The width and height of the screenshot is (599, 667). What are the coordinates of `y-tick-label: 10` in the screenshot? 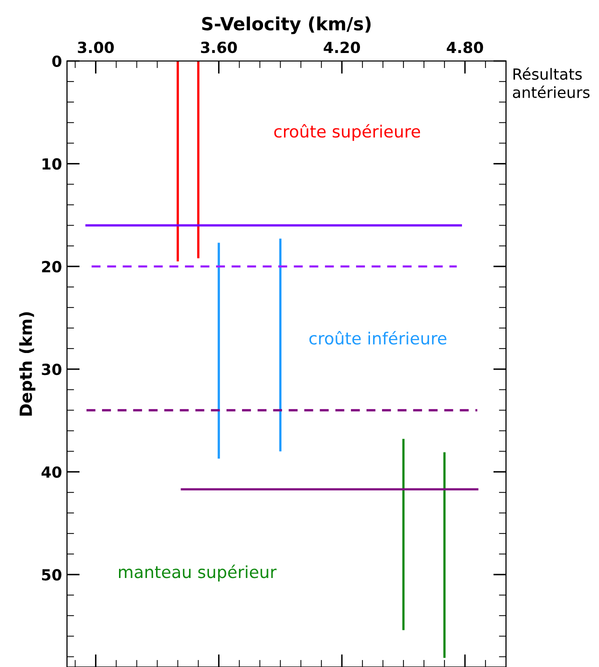 It's located at (52, 164).